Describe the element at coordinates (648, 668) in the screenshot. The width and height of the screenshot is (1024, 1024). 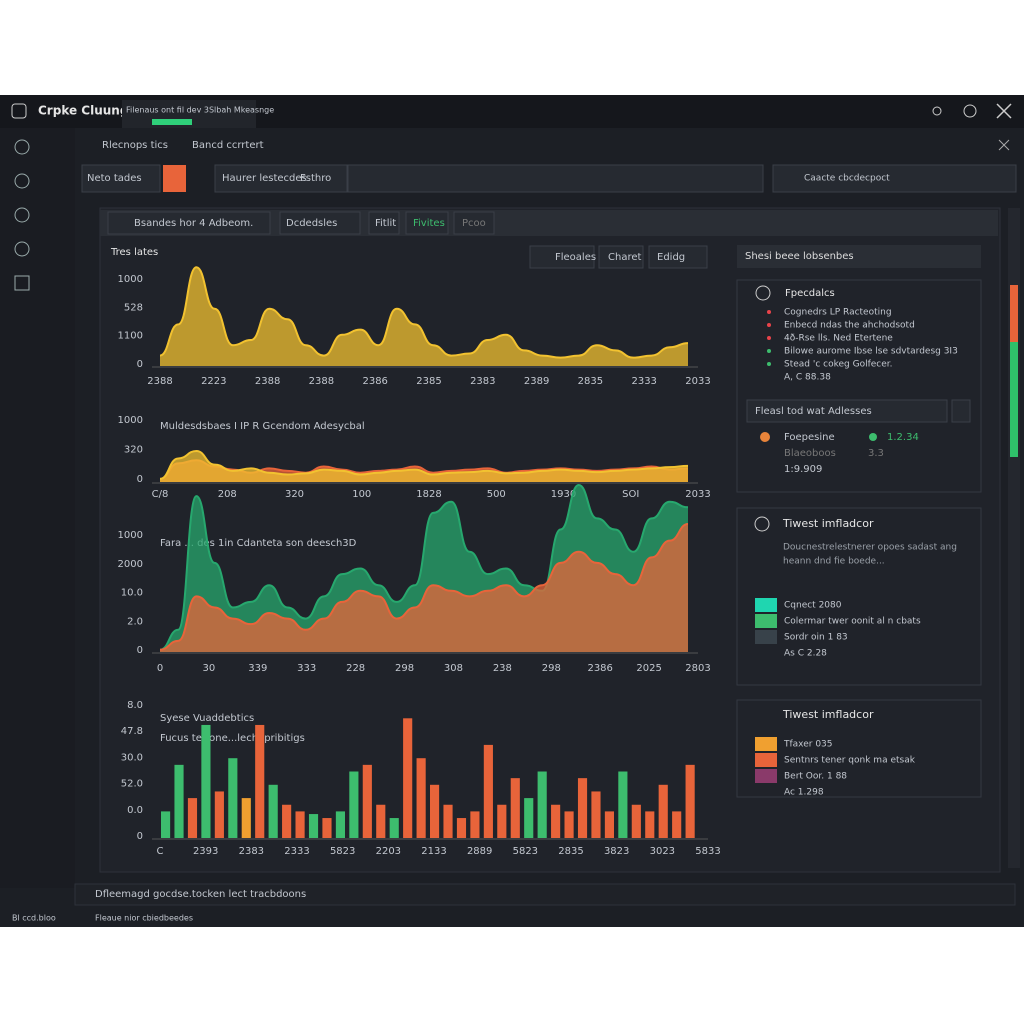
I see `x-axis-label: 2025` at that location.